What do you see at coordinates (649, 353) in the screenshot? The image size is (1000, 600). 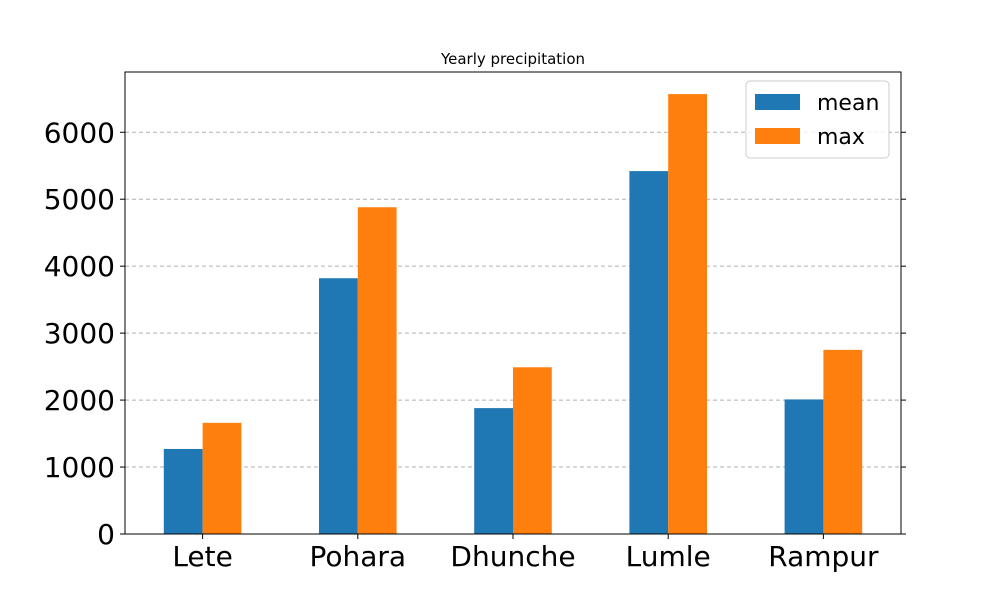 I see `bar-mean-lumle` at bounding box center [649, 353].